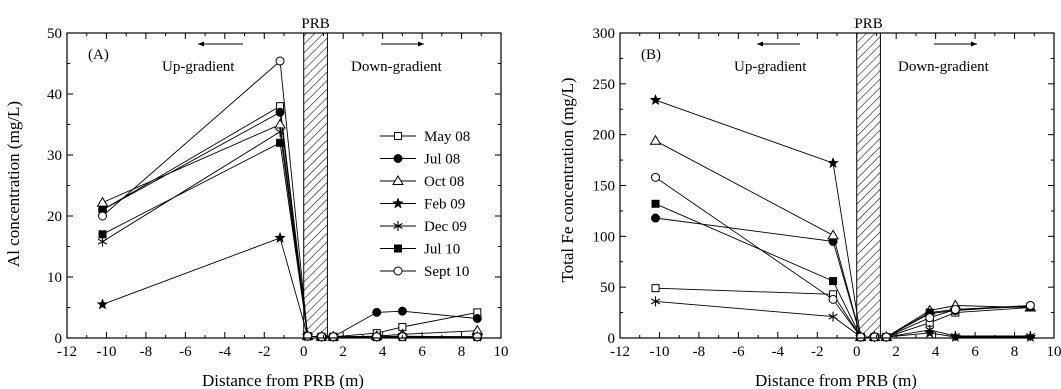 The image size is (1061, 389). What do you see at coordinates (944, 67) in the screenshot?
I see `panel-b-downgradient-label: Down-gradient` at bounding box center [944, 67].